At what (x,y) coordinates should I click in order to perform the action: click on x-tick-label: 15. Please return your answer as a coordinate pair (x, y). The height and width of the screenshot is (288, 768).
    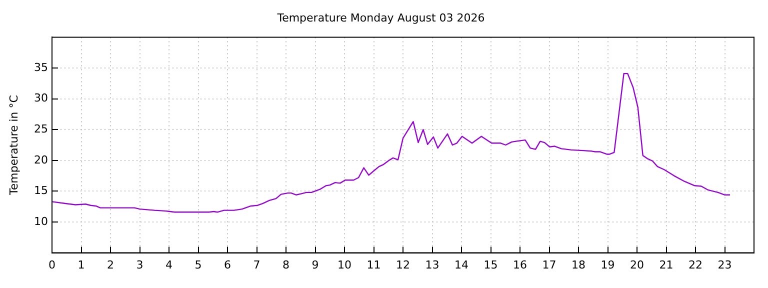
    Looking at the image, I should click on (491, 265).